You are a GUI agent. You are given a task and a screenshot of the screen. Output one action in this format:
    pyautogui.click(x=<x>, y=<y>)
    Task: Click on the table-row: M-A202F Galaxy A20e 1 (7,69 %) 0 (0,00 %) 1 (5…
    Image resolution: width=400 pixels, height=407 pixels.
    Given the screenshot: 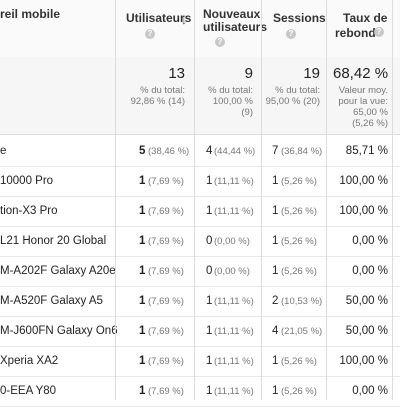 What is the action you would take?
    pyautogui.click(x=200, y=271)
    